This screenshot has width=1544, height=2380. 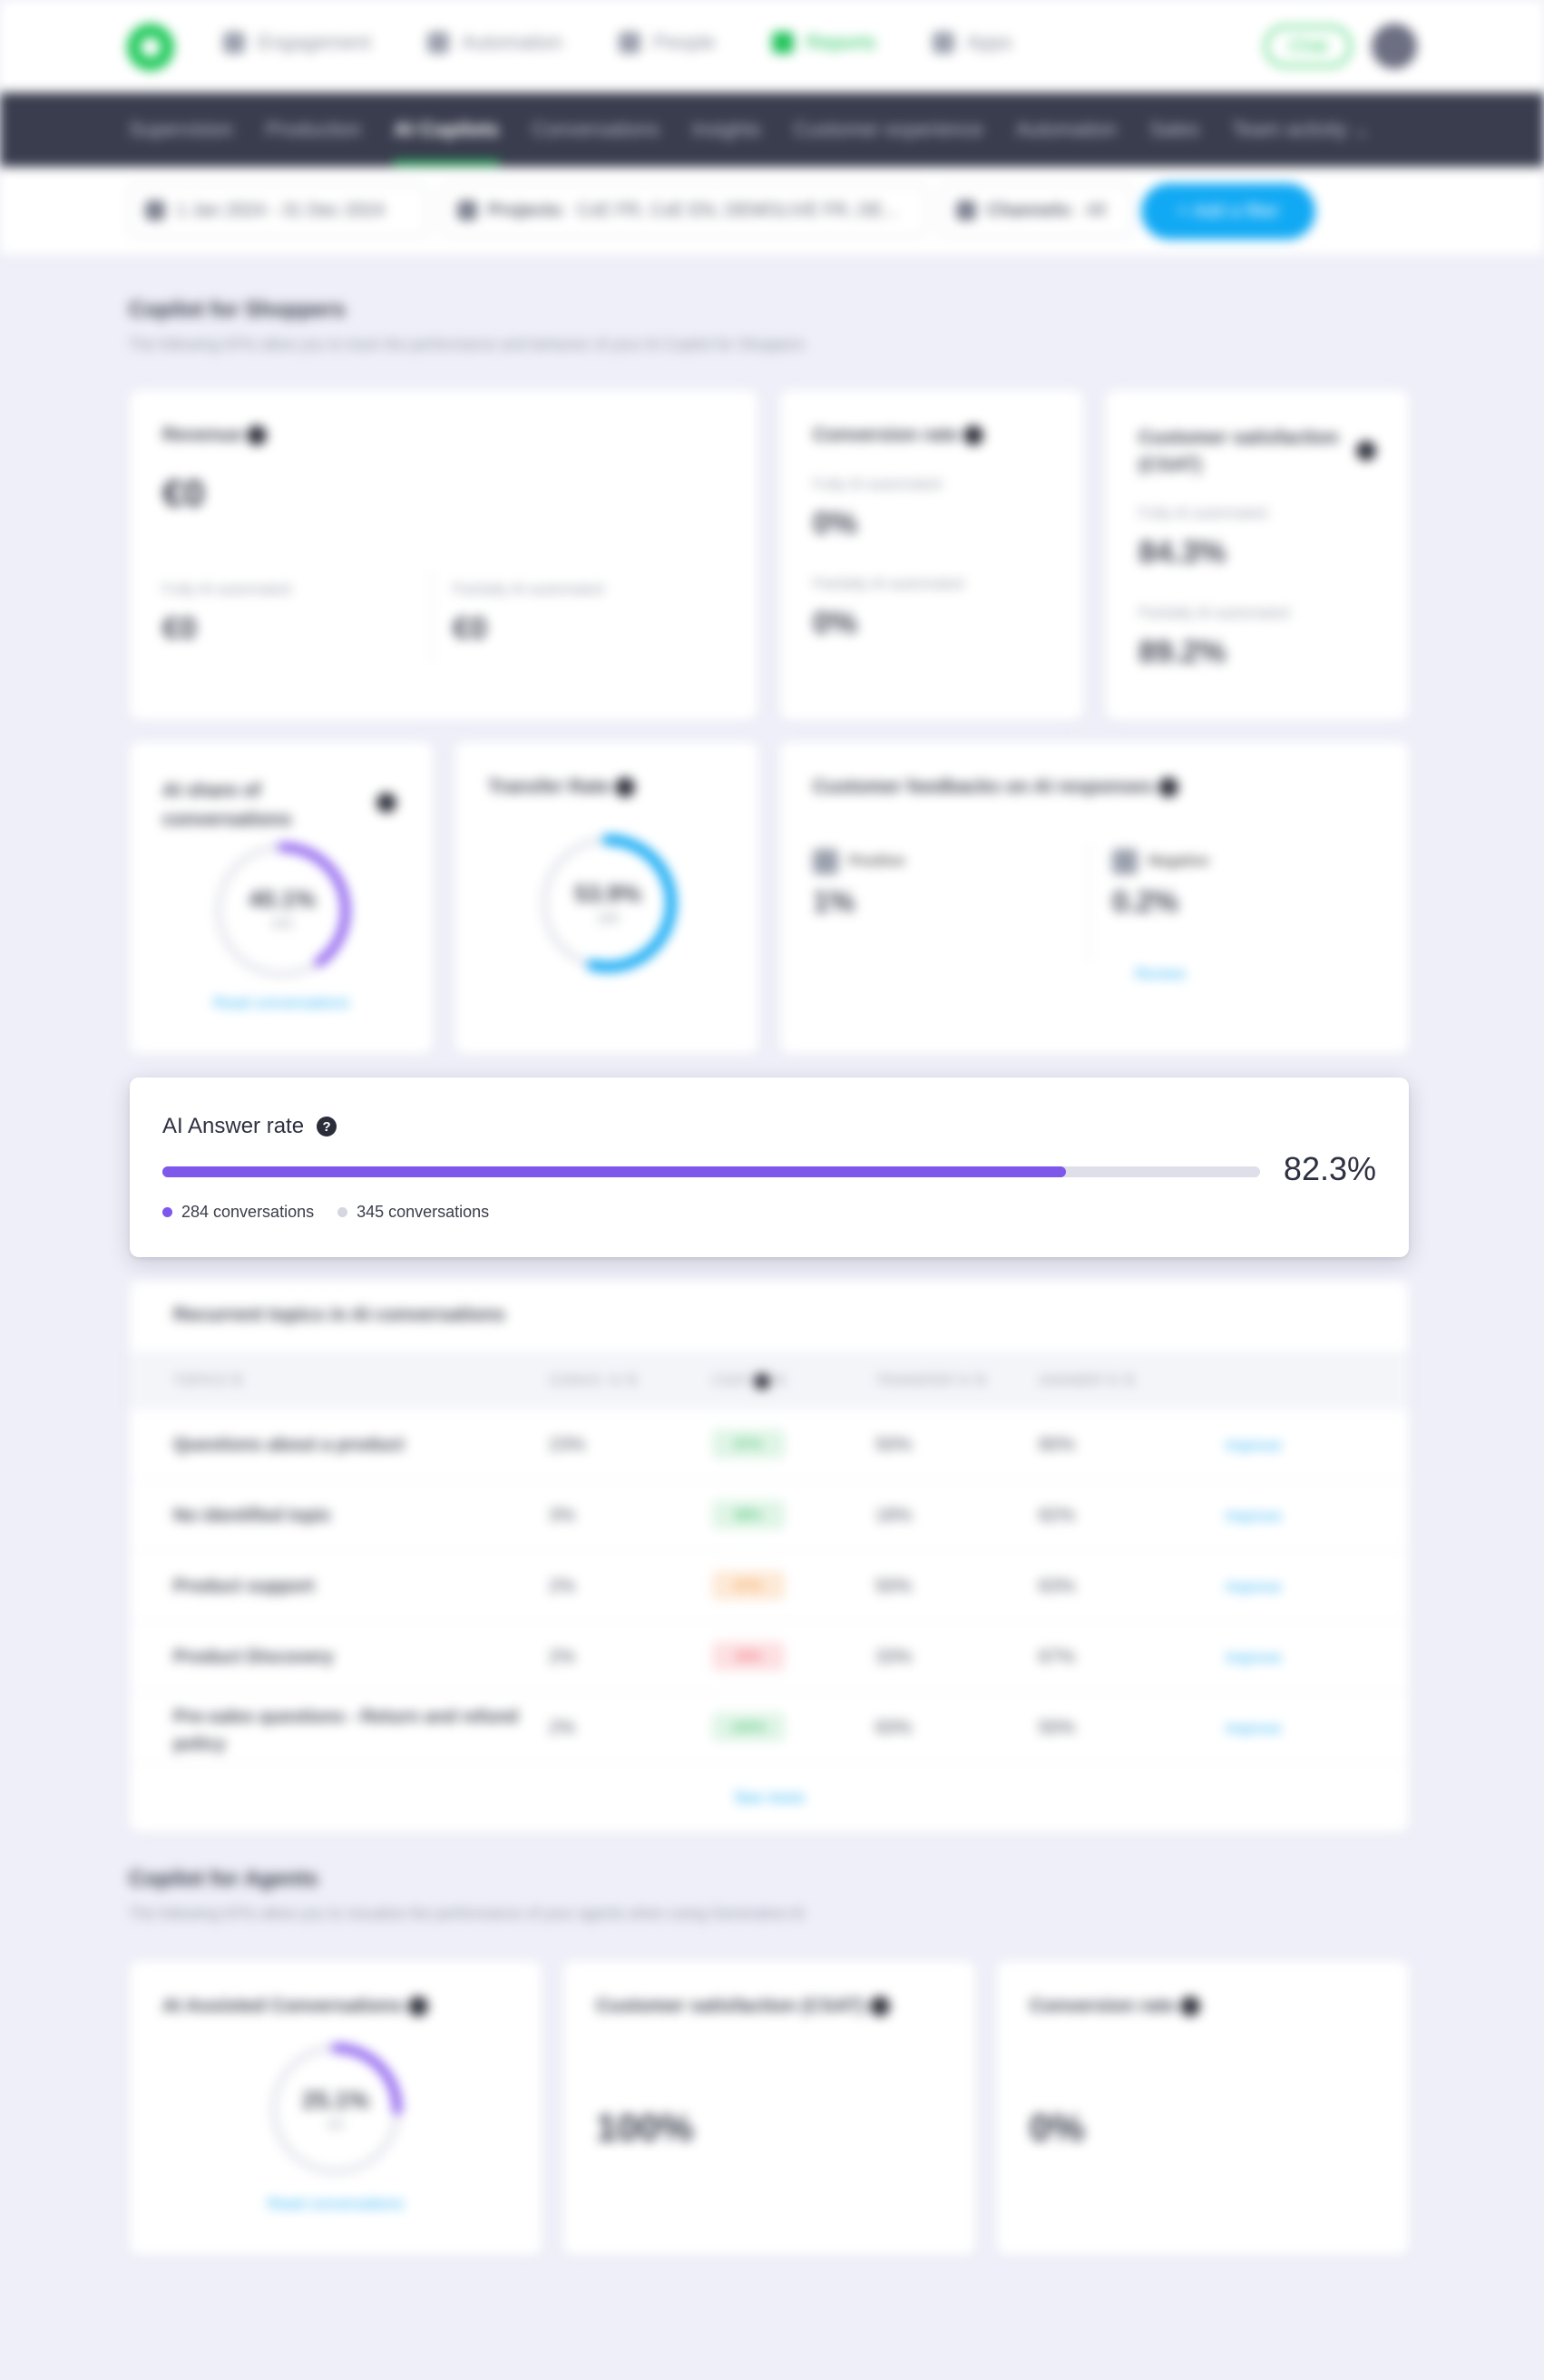 I want to click on agents-csat-card: Customer satisfaction (CSAT) 100%, so click(x=769, y=2108).